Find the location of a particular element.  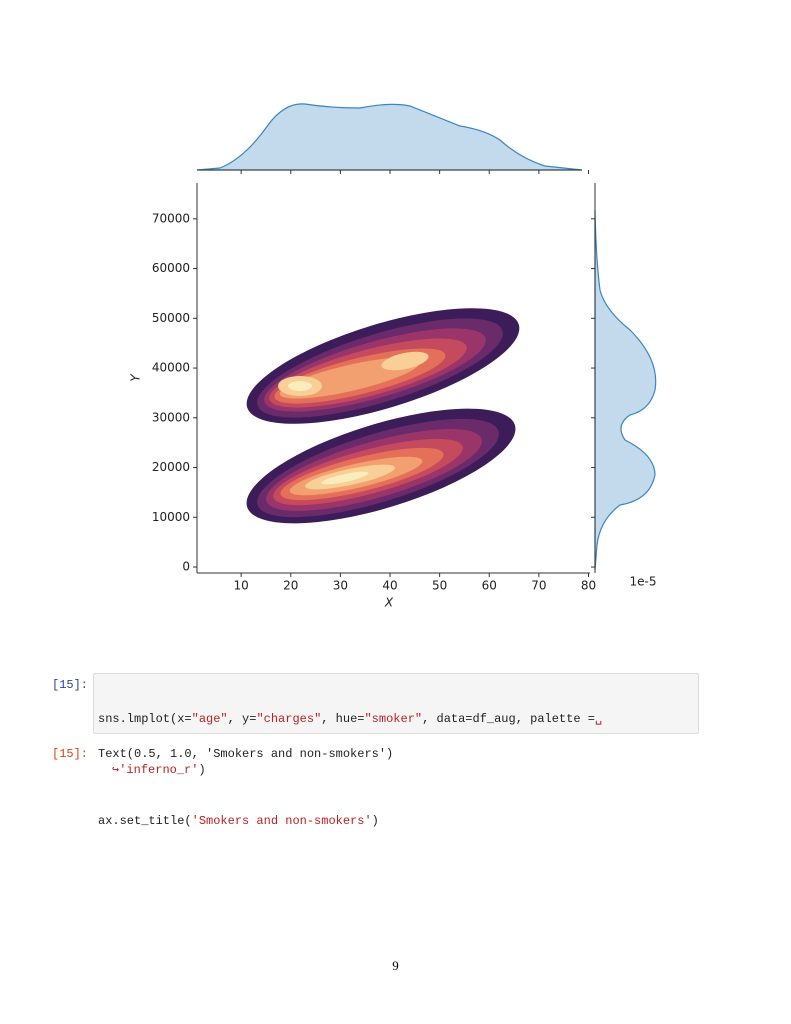

code: sns.lmplot(x= is located at coordinates (145, 719).